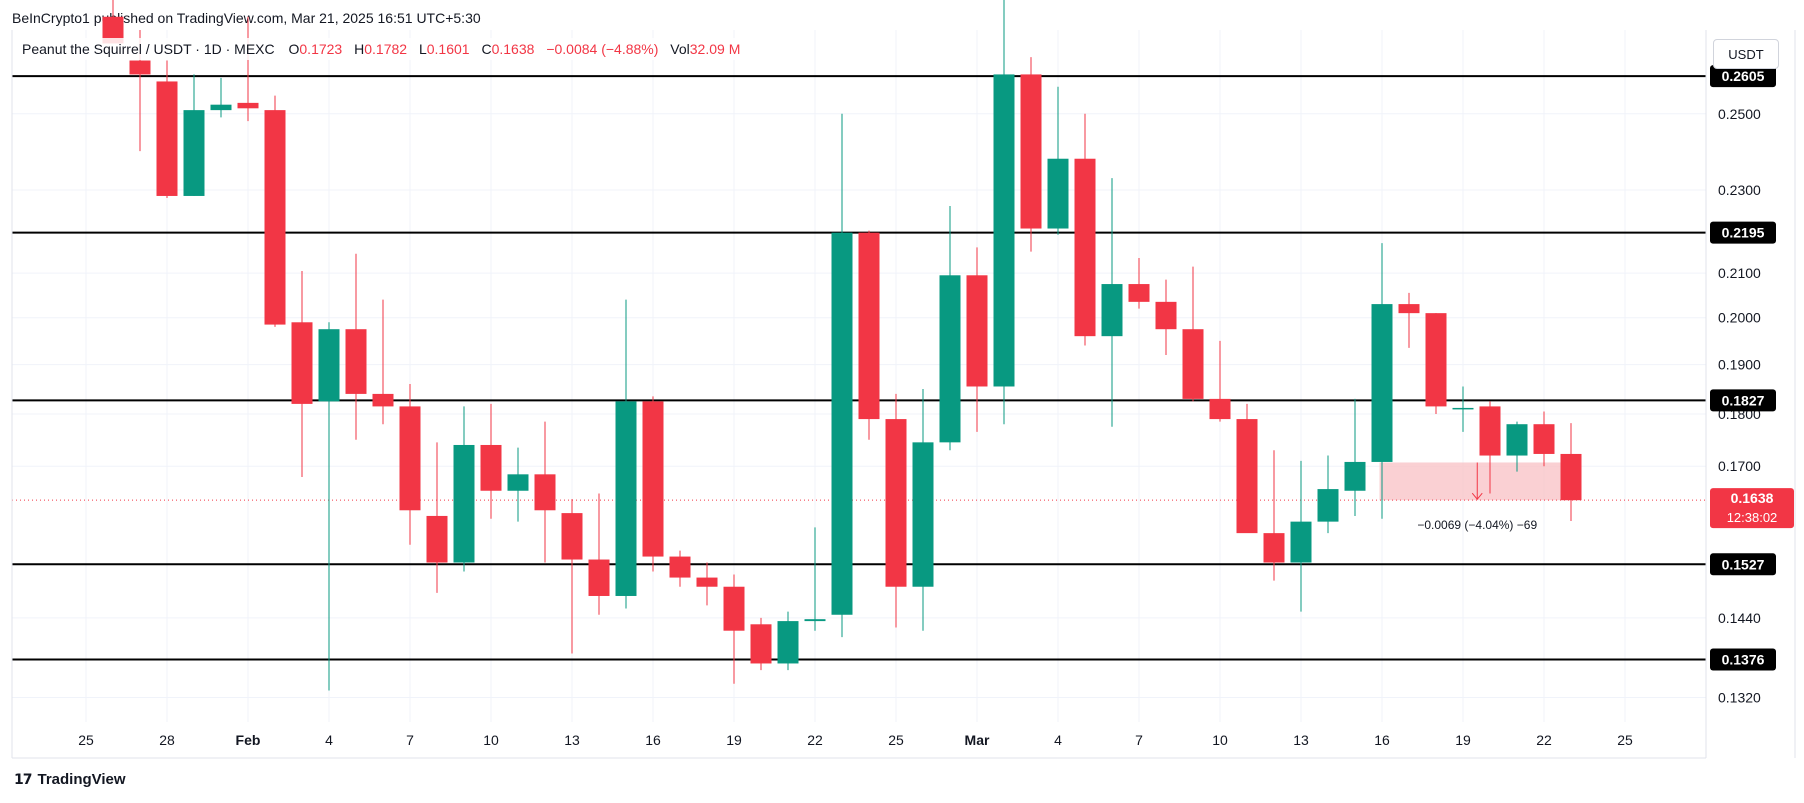 The height and width of the screenshot is (803, 1804). What do you see at coordinates (1477, 525) in the screenshot?
I see `measurement-label: −0.0069 (−4.04%) −69` at bounding box center [1477, 525].